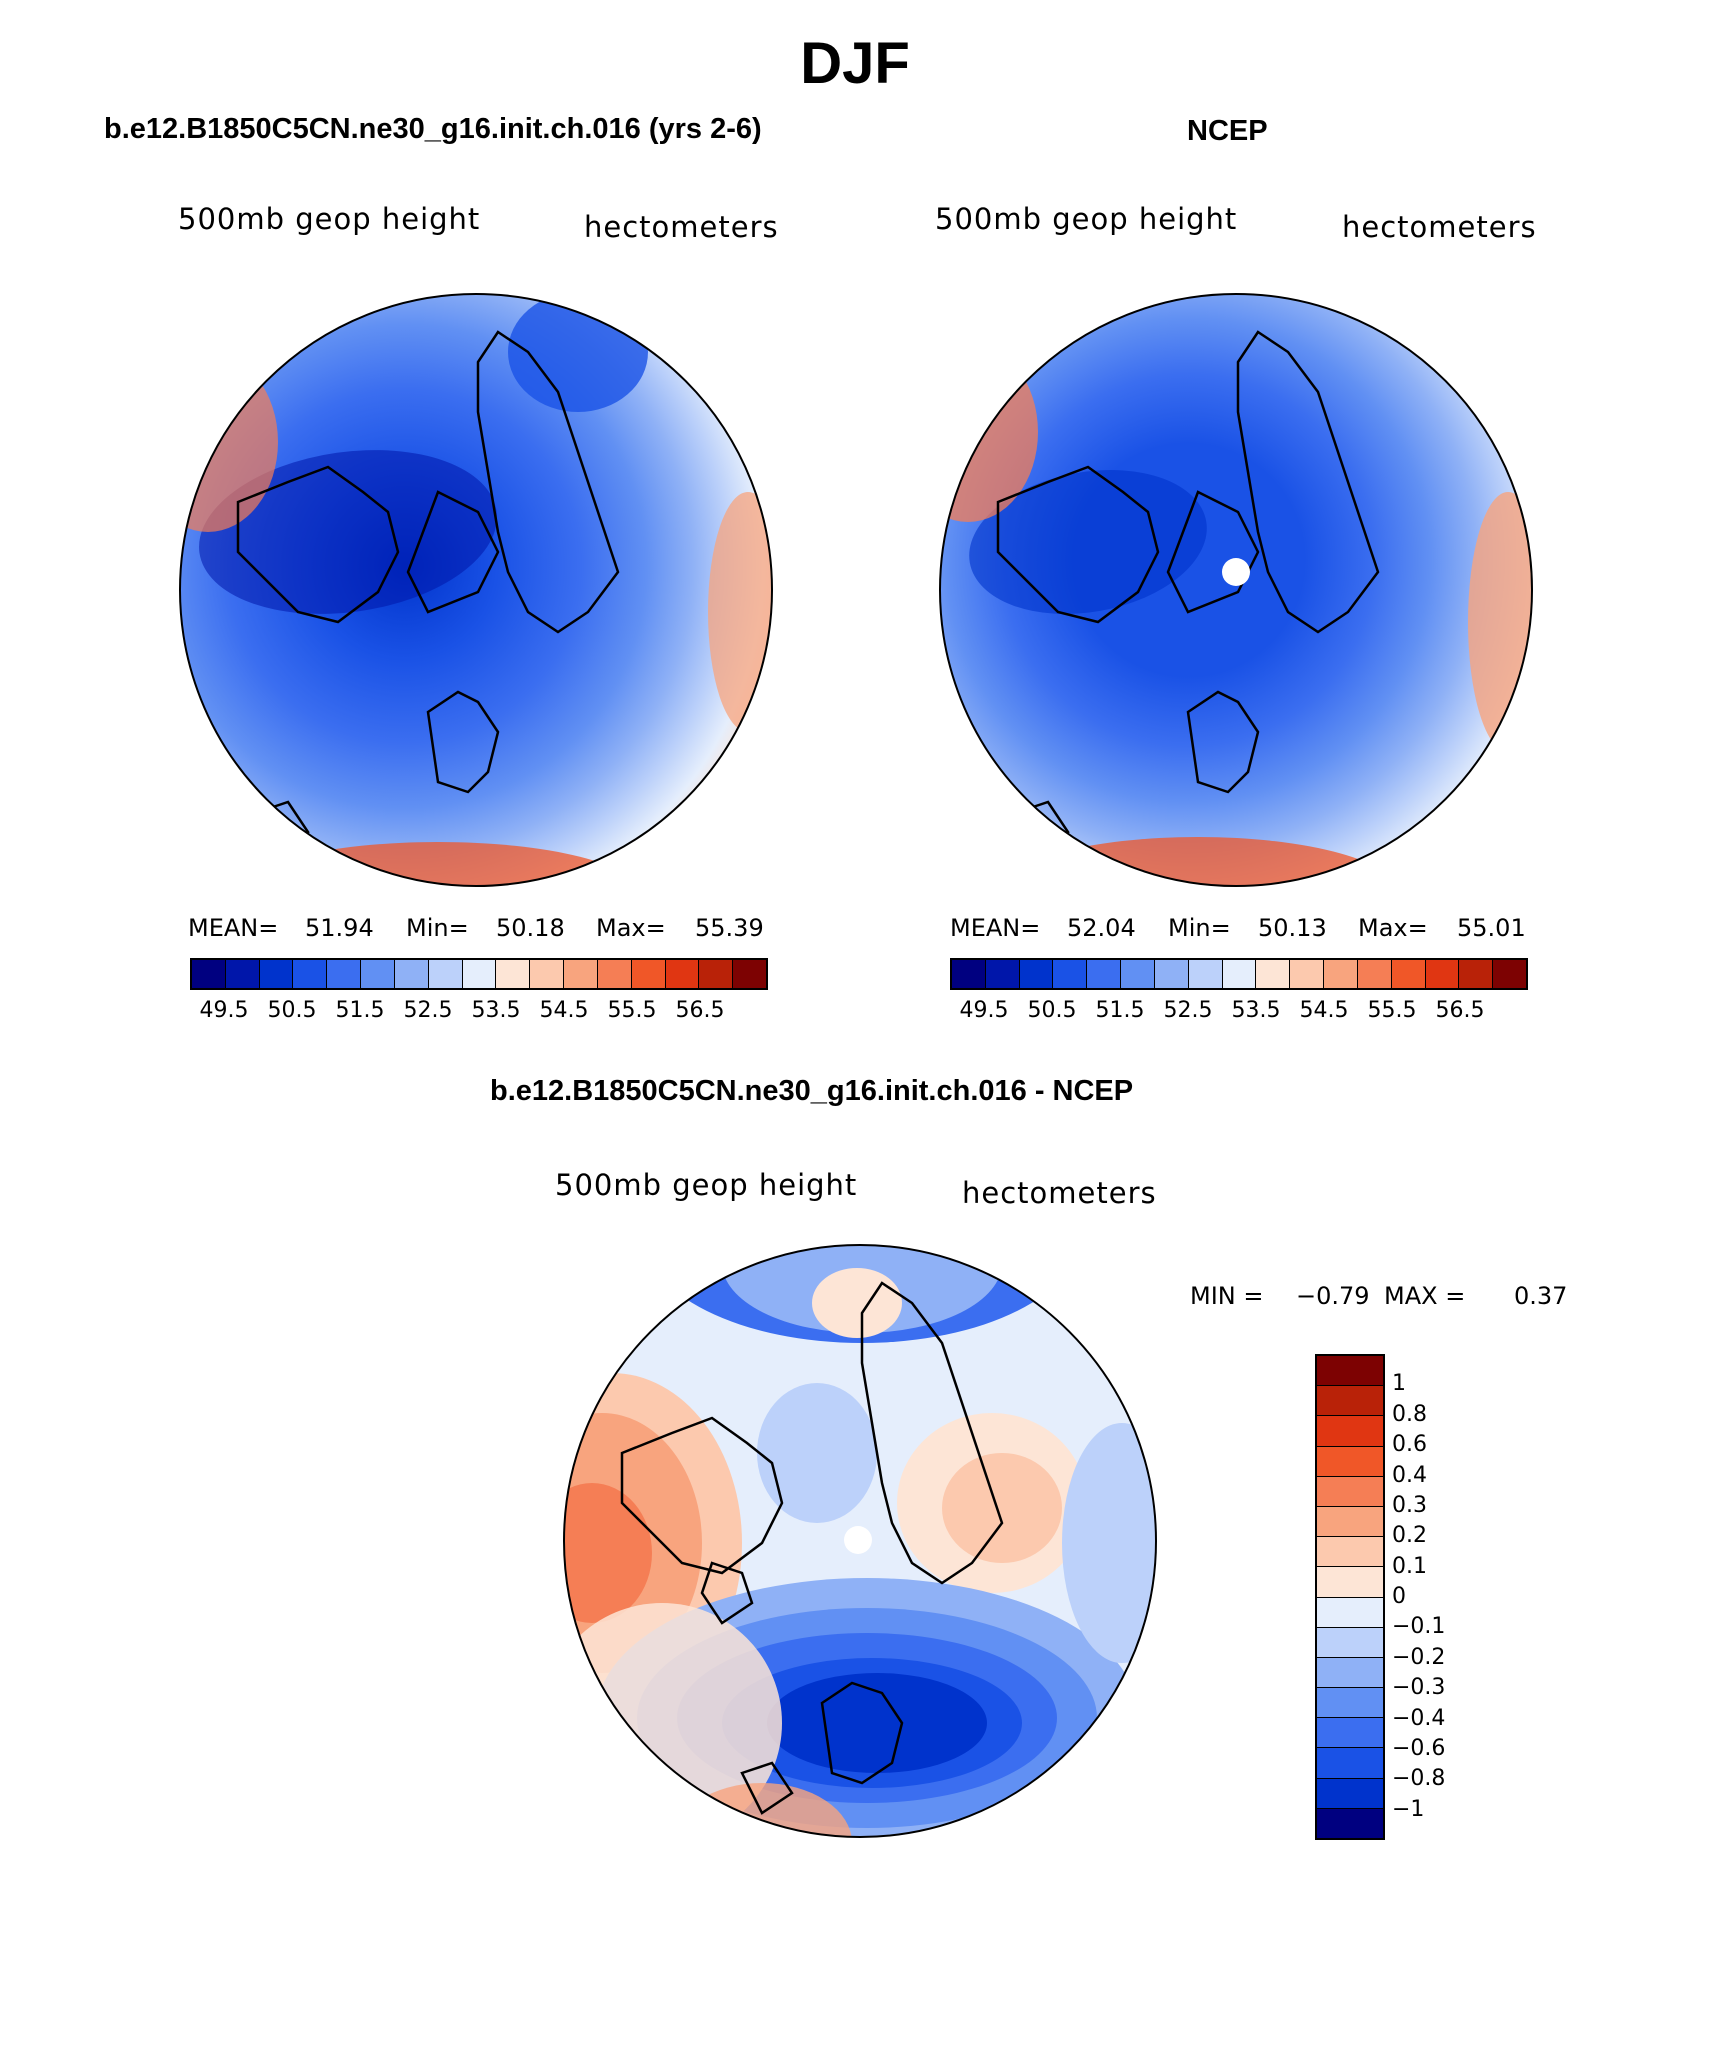 The width and height of the screenshot is (1710, 2061). I want to click on colorbar-tick-label: 0, so click(1399, 1596).